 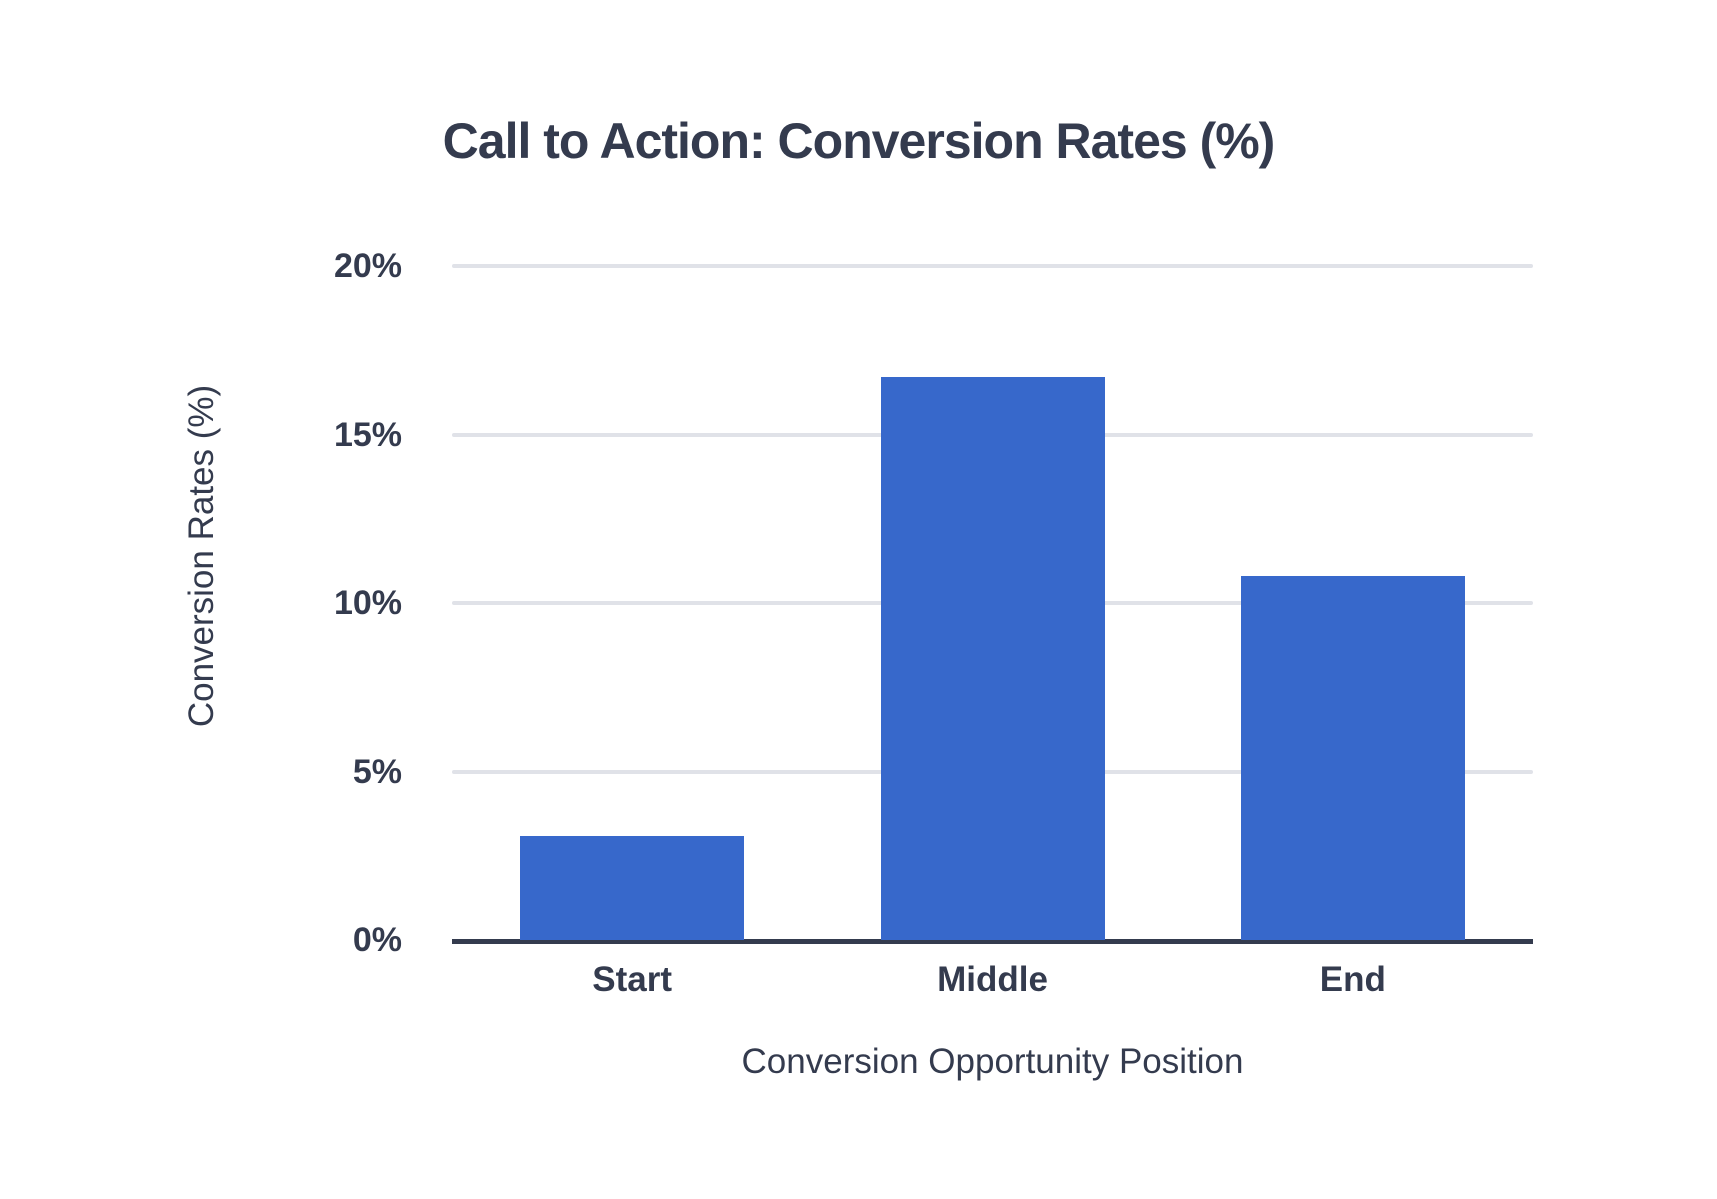 I want to click on x-category-label-start: Start, so click(x=632, y=979).